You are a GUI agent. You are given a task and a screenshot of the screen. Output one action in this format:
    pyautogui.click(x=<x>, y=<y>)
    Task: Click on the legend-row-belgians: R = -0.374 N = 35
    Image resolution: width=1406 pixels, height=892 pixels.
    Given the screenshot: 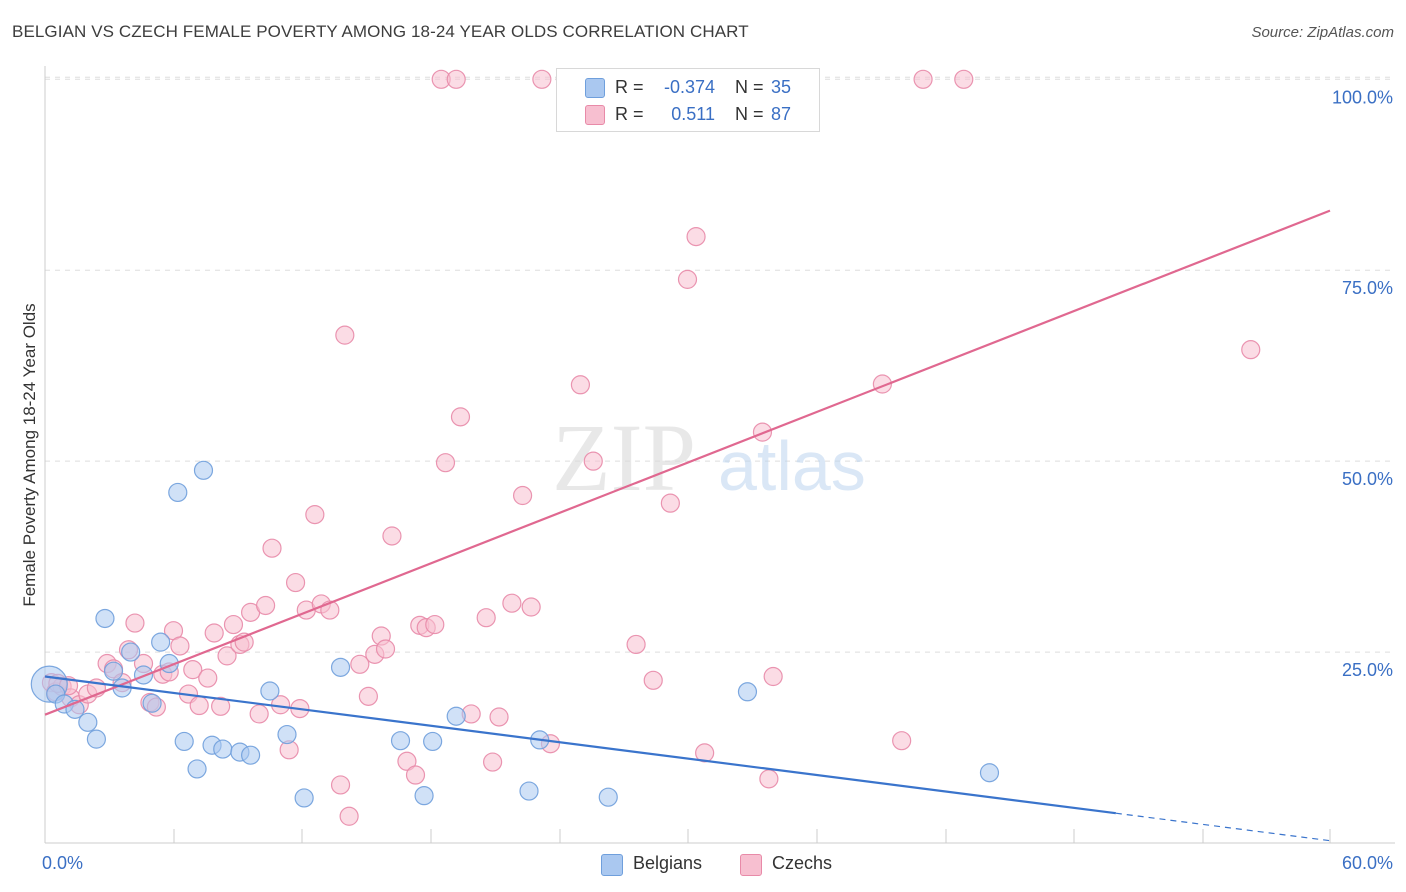 What is the action you would take?
    pyautogui.click(x=688, y=87)
    